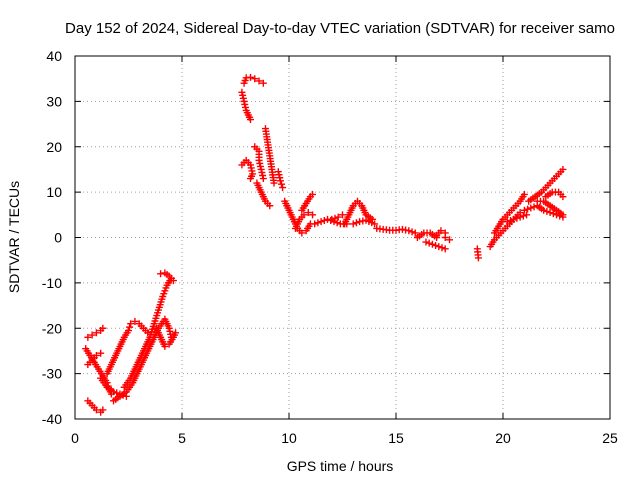  I want to click on y-tick-label: 30, so click(54, 101).